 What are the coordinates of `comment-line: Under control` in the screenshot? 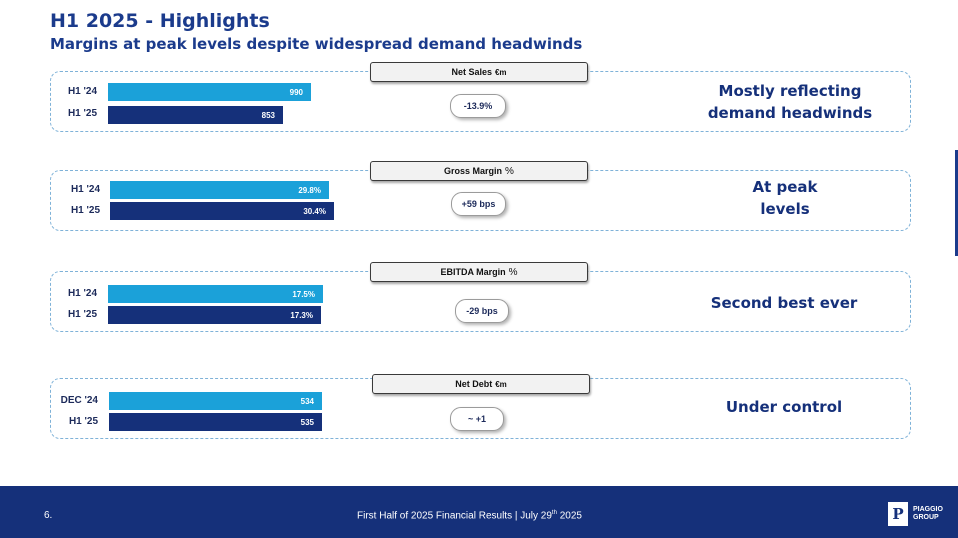 It's located at (784, 407).